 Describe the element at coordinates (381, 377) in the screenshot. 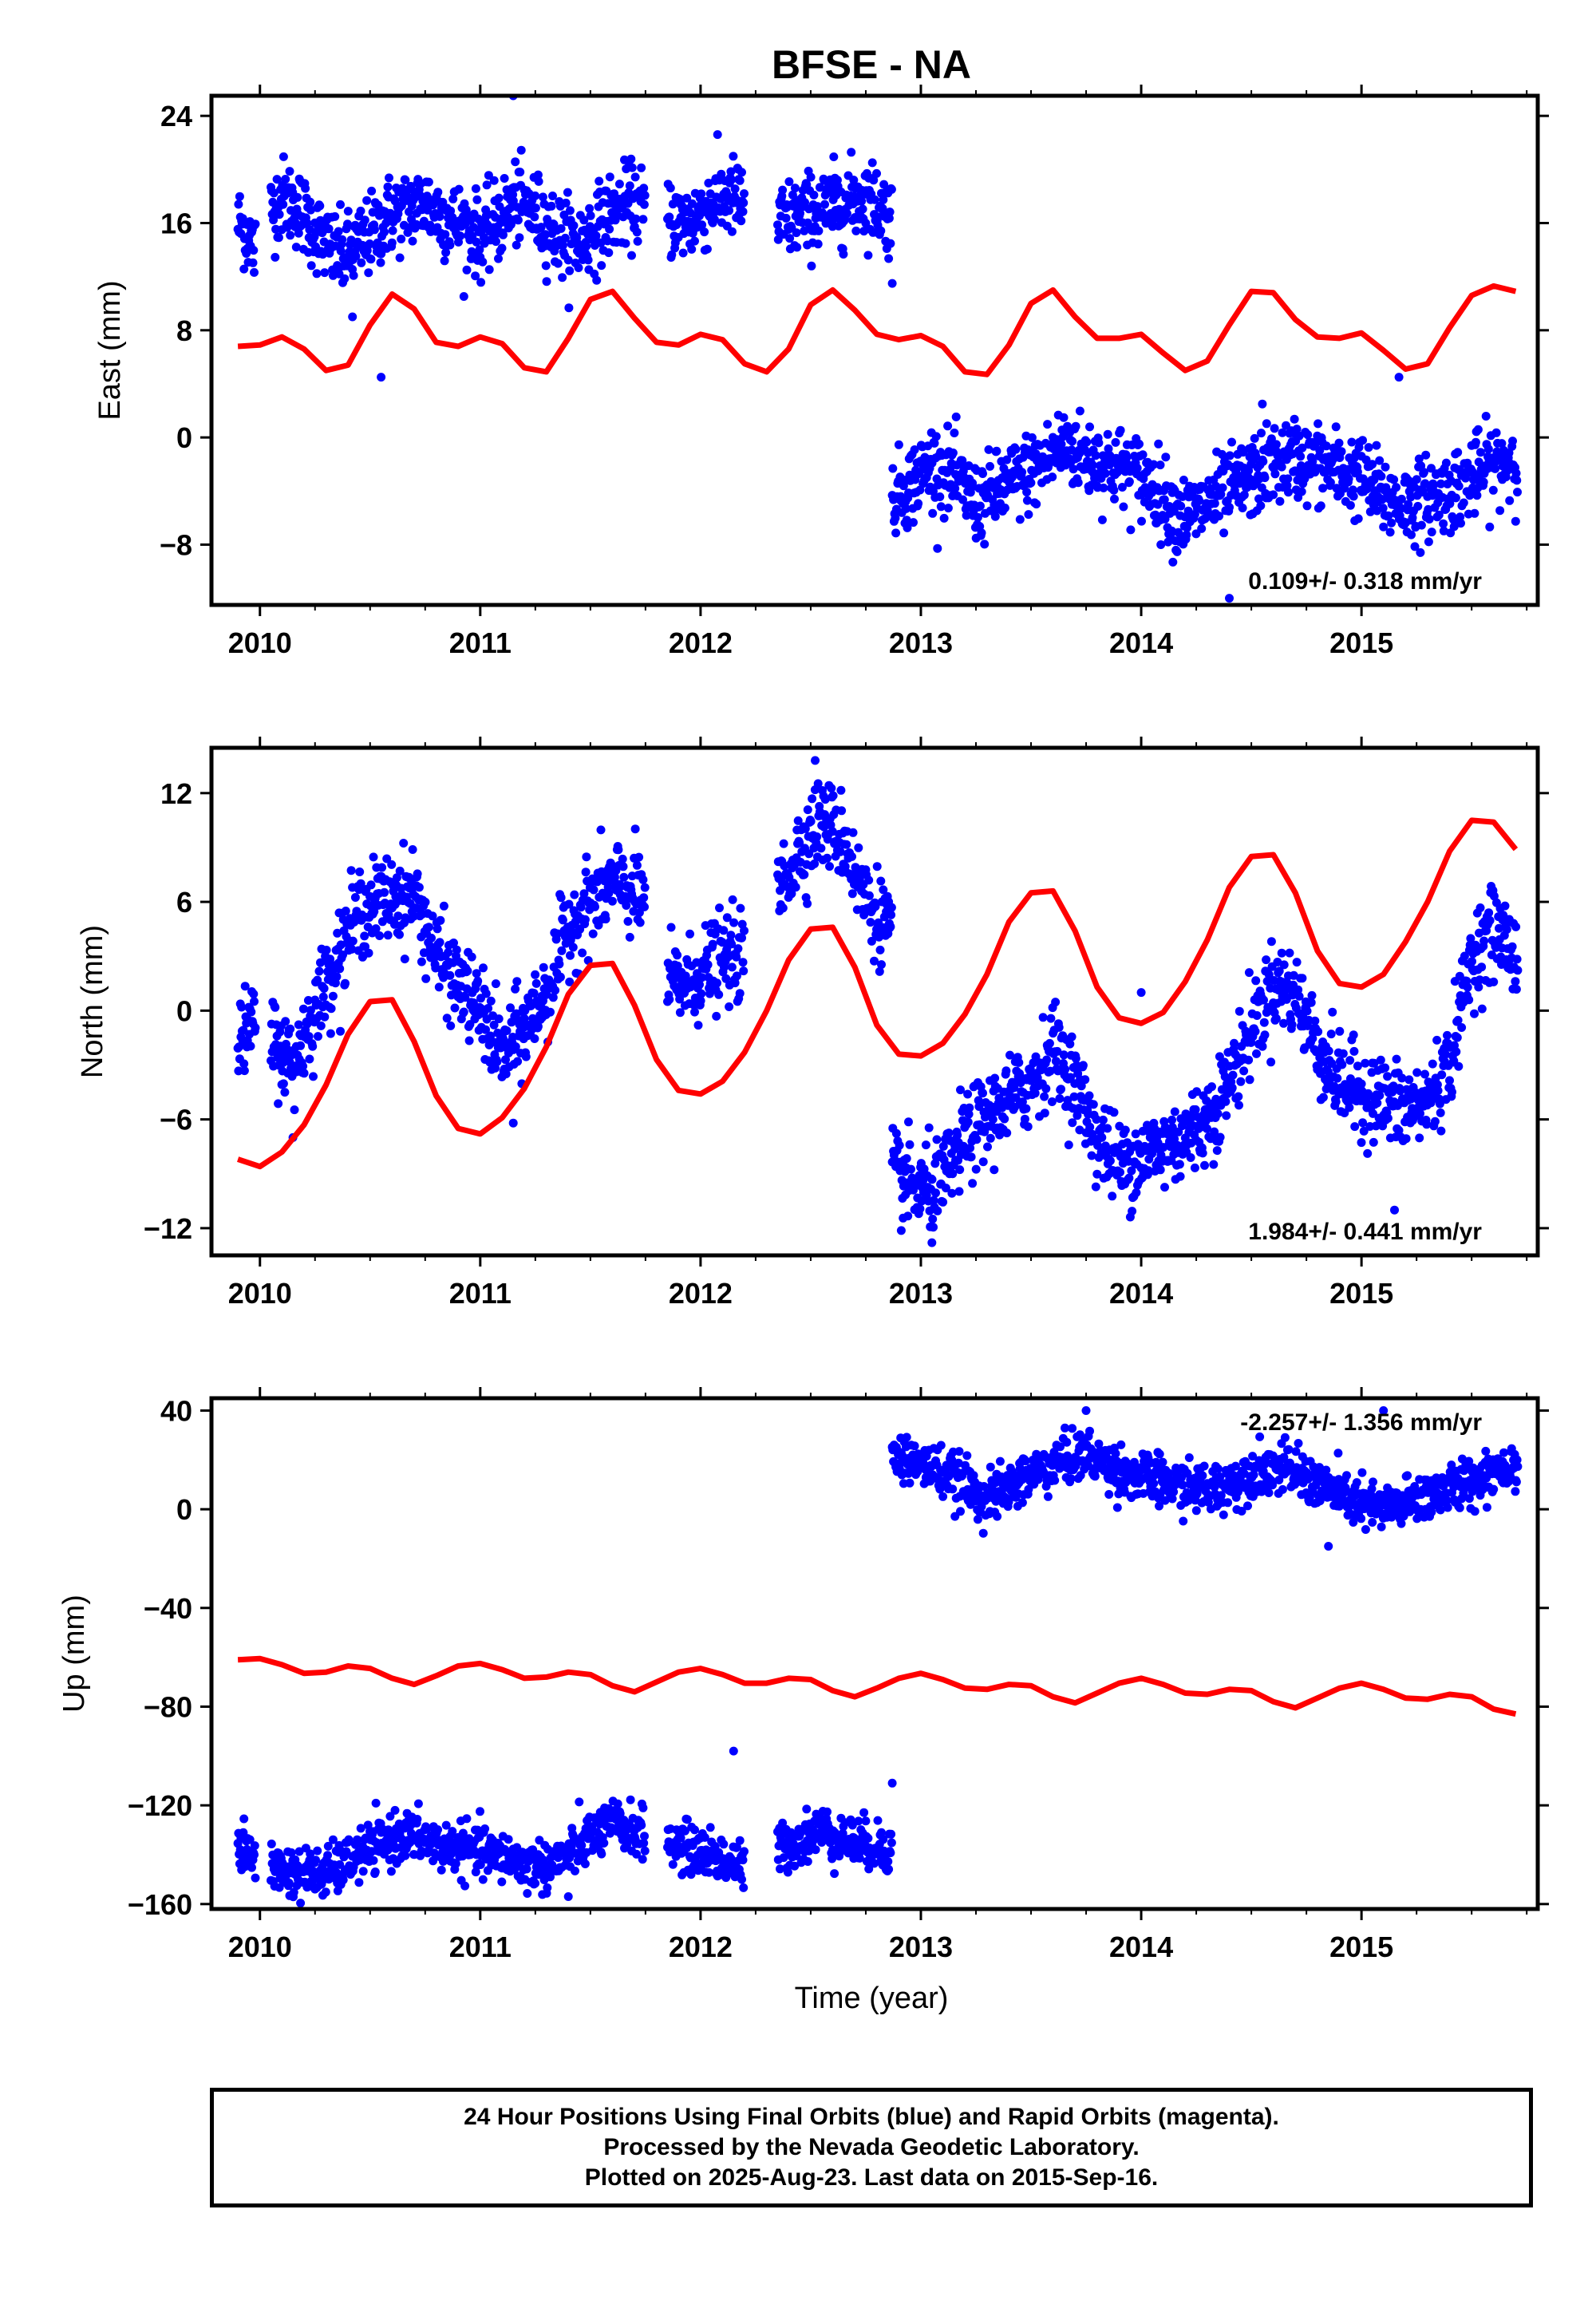

I see `east-outlier-point` at that location.